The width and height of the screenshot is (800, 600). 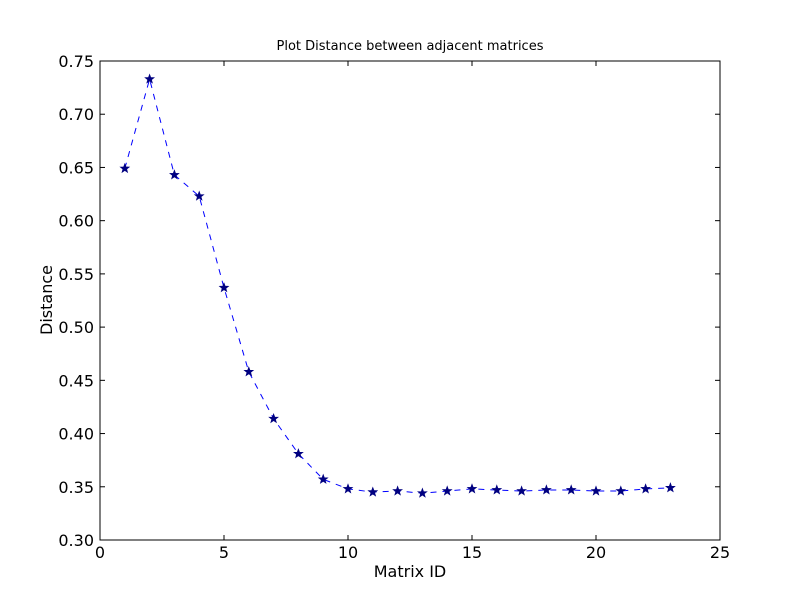 What do you see at coordinates (224, 552) in the screenshot?
I see `x-tick-label: 5` at bounding box center [224, 552].